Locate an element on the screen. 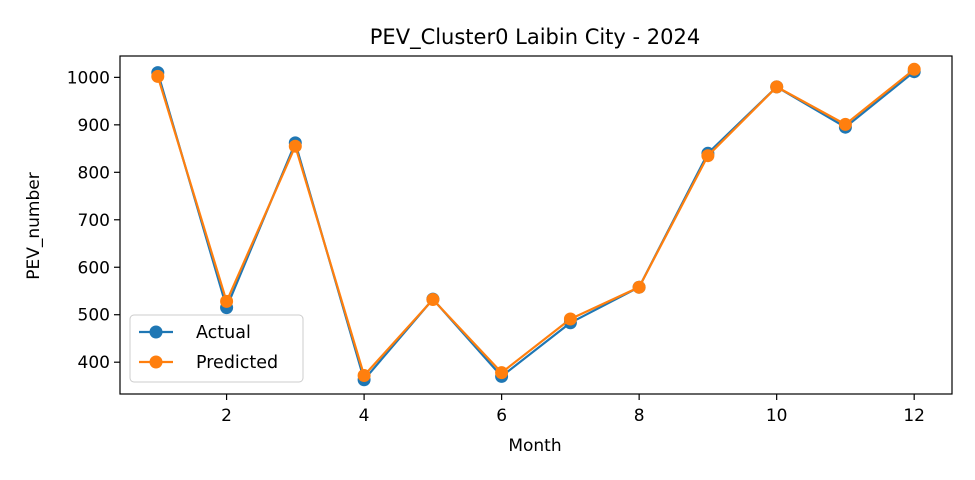 The height and width of the screenshot is (480, 975). y-tick-label: 500 is located at coordinates (94, 316).